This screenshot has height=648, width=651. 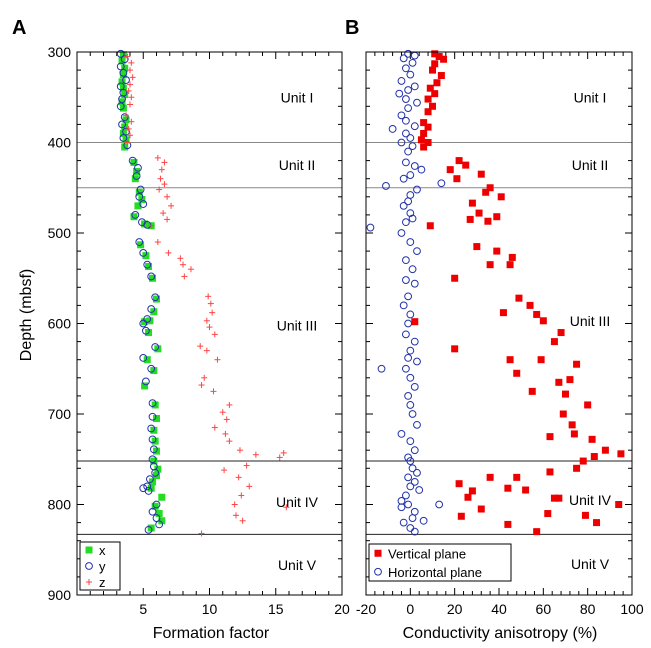 I want to click on x-tick-label: 20, so click(x=342, y=609).